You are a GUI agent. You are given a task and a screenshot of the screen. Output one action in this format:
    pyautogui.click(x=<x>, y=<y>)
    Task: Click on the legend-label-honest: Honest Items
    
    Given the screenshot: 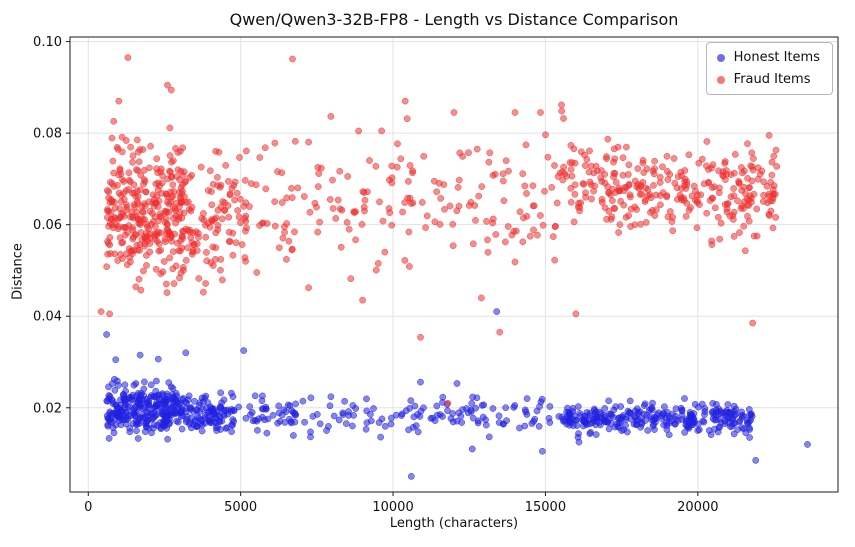 What is the action you would take?
    pyautogui.click(x=776, y=57)
    